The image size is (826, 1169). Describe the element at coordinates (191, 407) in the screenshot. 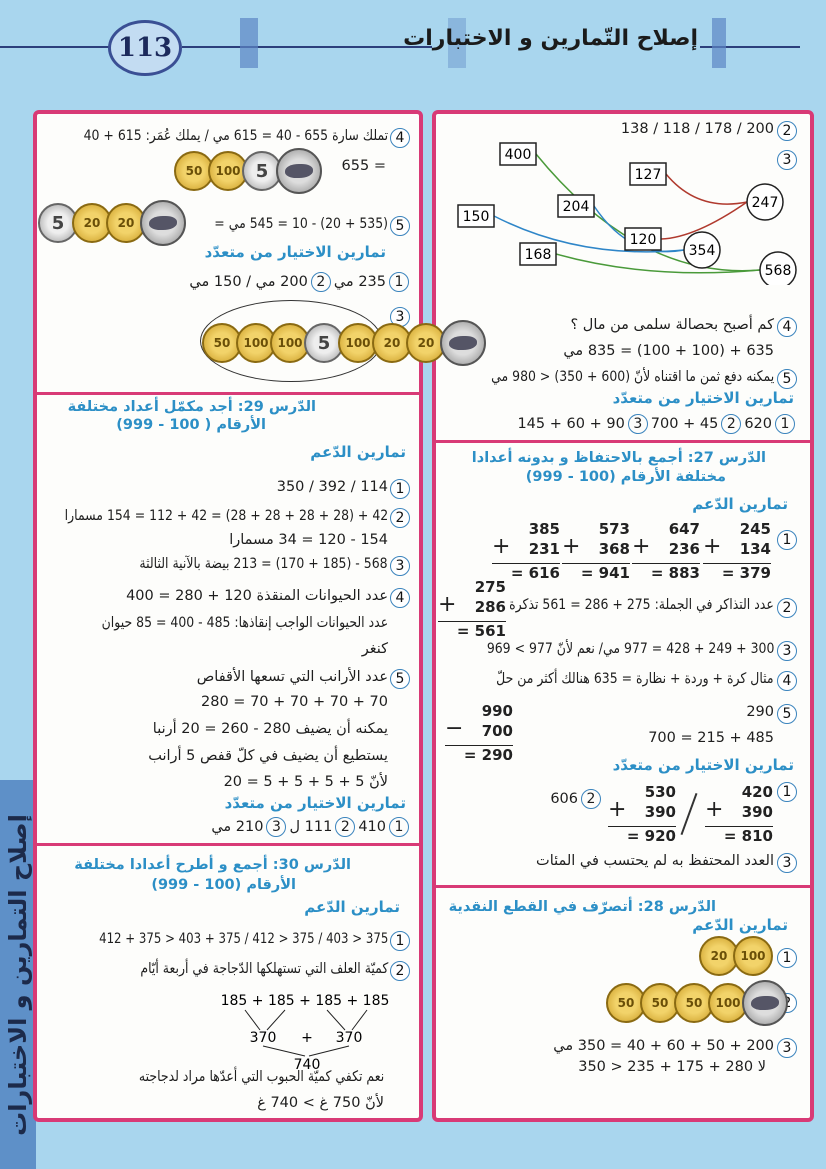

I see `lesson-title: الدّرس 29: أجد مكمّل أعداد مختلفة` at that location.